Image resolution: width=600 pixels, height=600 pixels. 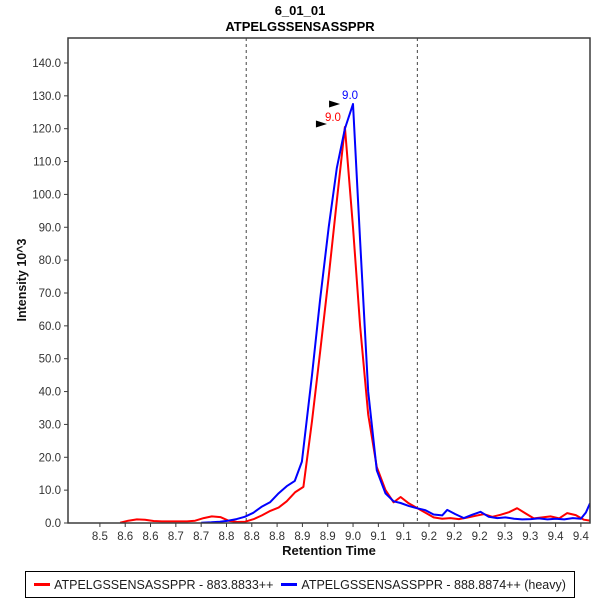 I want to click on x-axis-title: Retention Time, so click(x=329, y=550).